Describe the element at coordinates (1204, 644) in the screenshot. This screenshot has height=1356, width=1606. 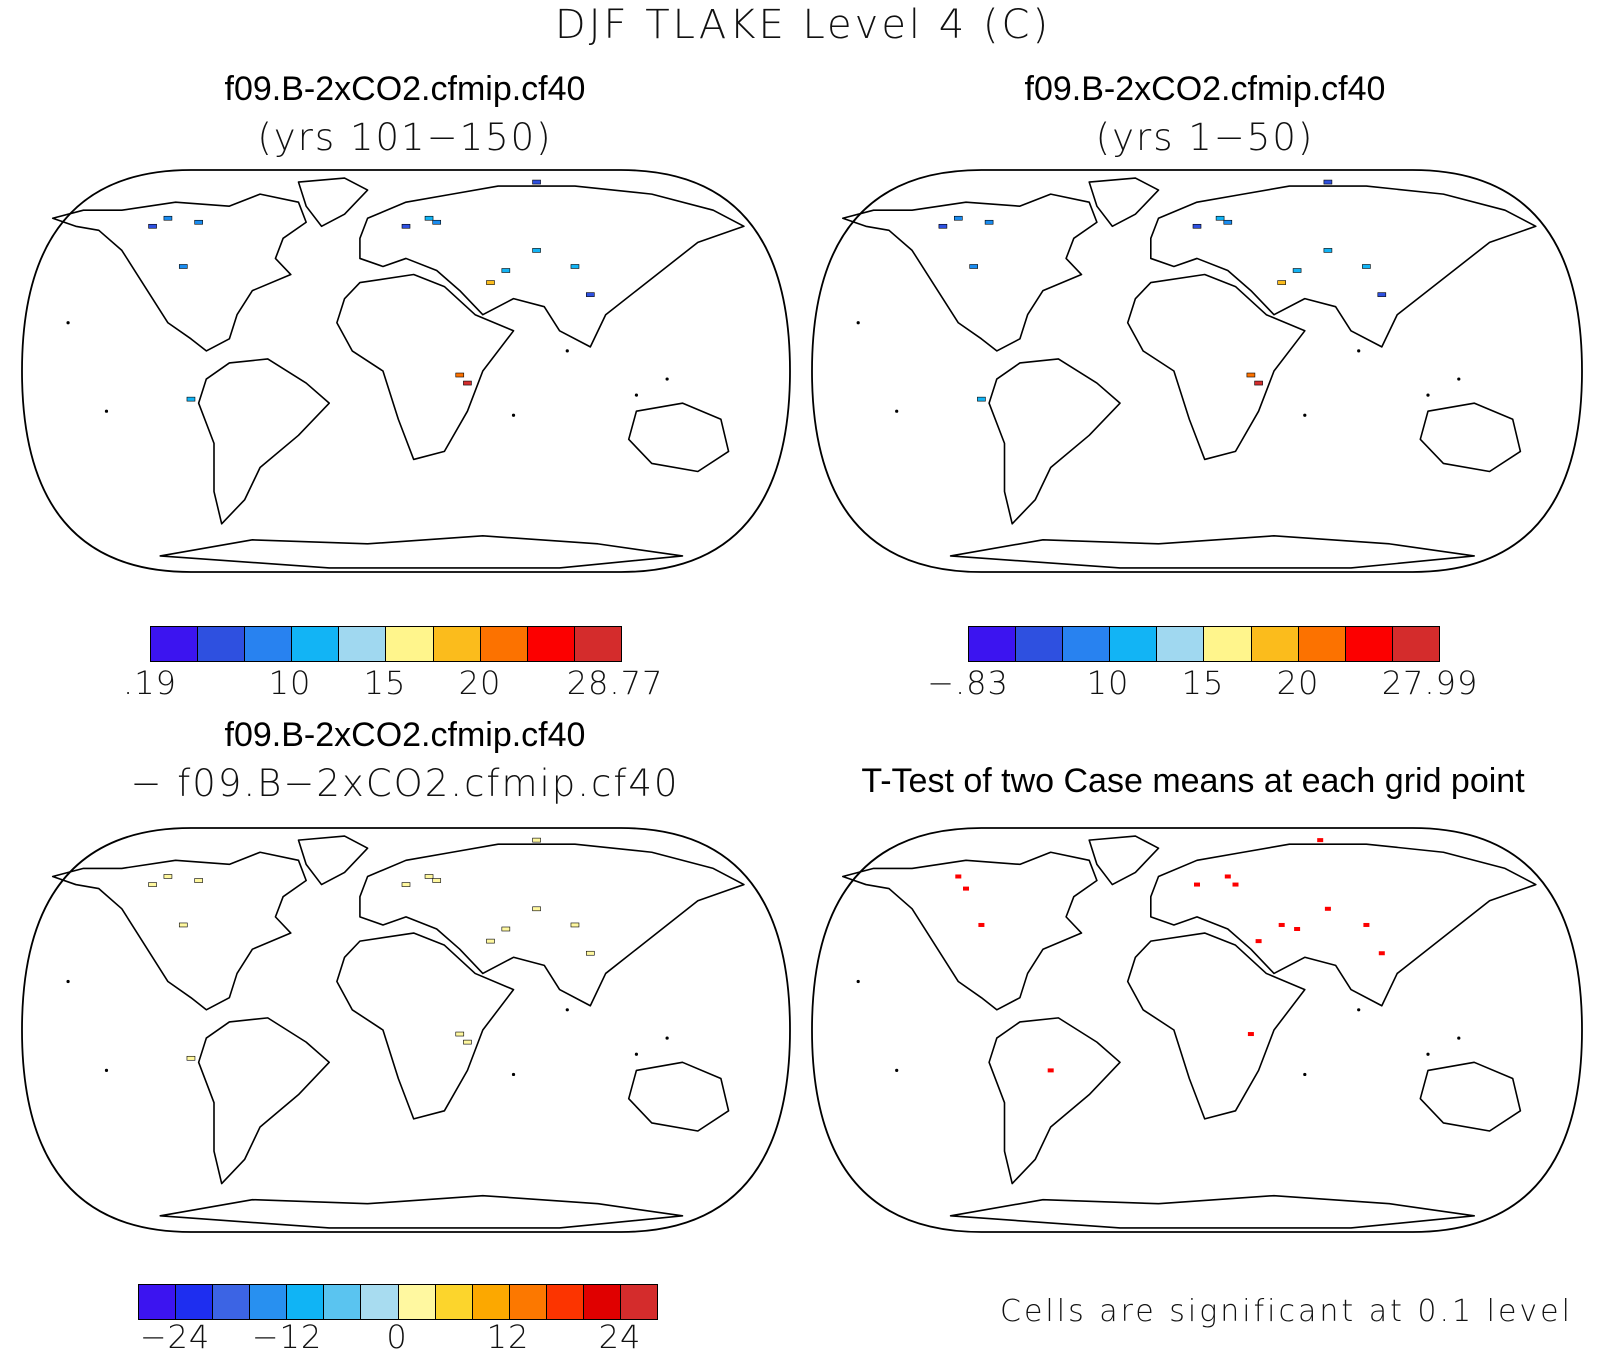
I see `colorbar-top-right` at that location.